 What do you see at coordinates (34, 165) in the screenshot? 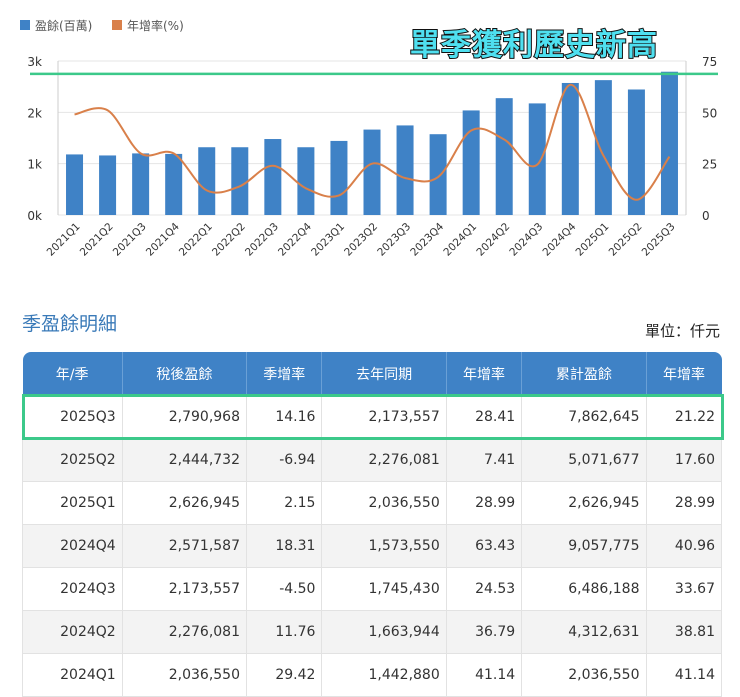
I see `y-left-tick: 1k` at bounding box center [34, 165].